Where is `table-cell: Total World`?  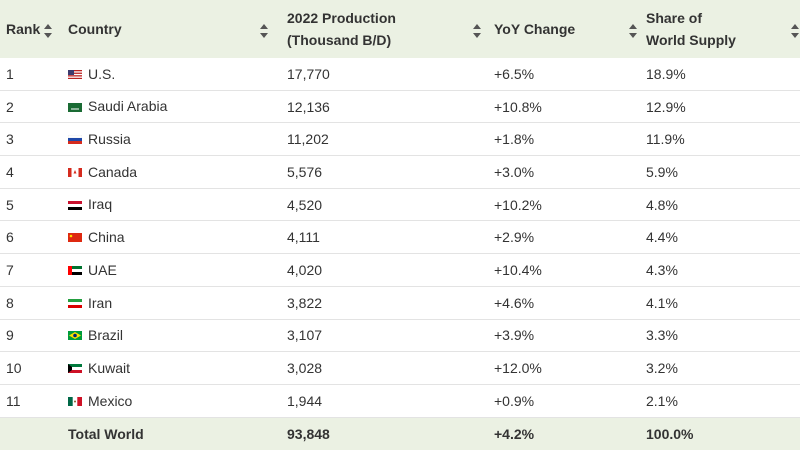 table-cell: Total World is located at coordinates (171, 433).